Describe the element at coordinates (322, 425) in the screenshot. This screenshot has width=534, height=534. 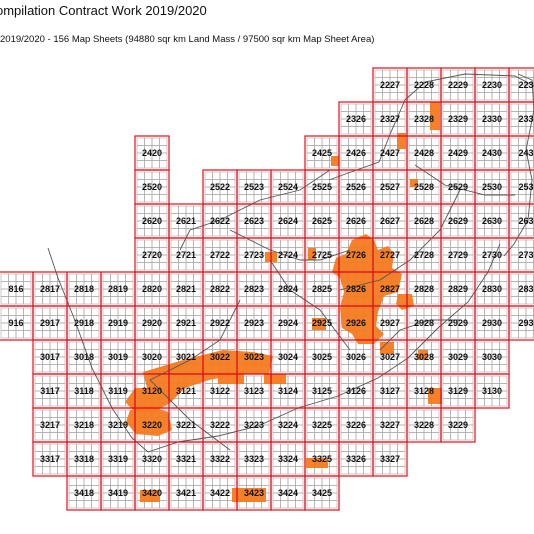
I see `sheet-number-label: 3225` at that location.